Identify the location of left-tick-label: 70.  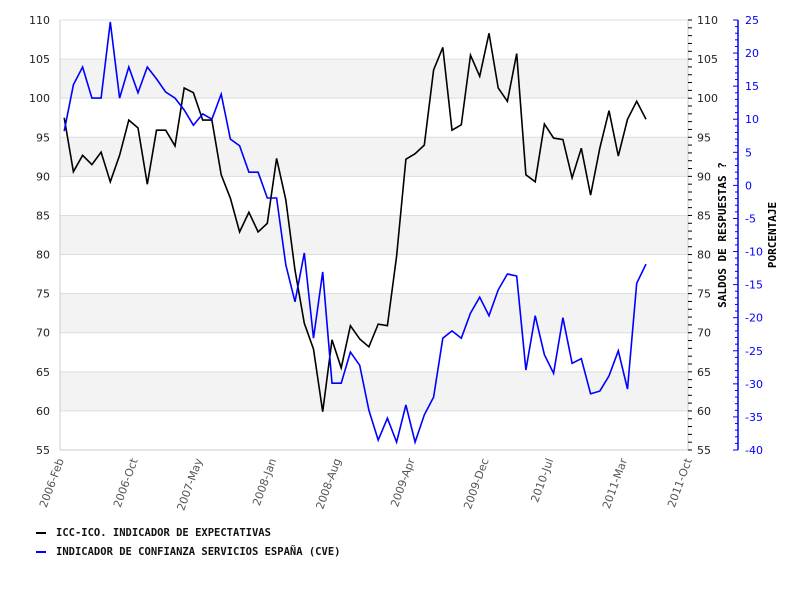
(43, 333).